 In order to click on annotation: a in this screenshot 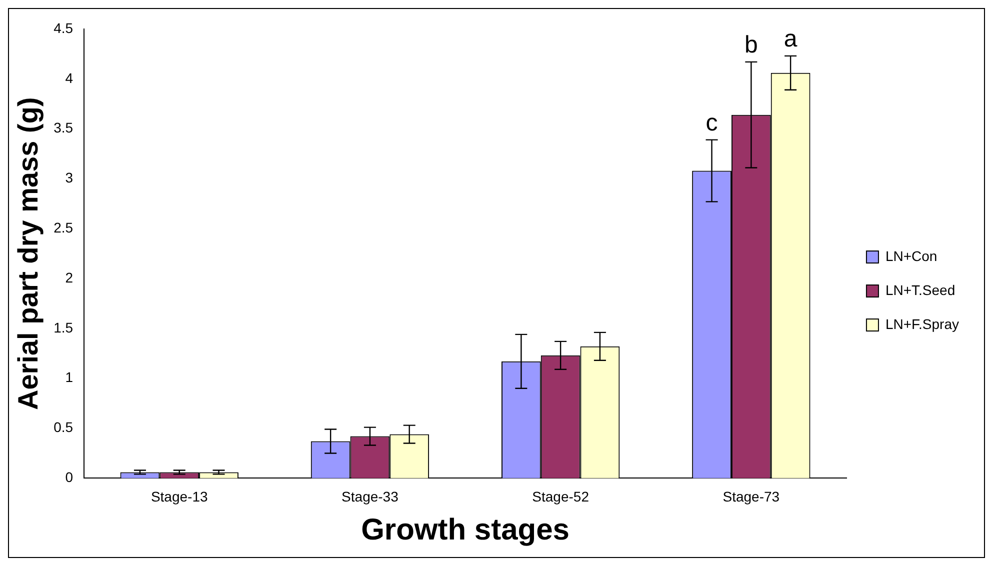, I will do `click(791, 39)`.